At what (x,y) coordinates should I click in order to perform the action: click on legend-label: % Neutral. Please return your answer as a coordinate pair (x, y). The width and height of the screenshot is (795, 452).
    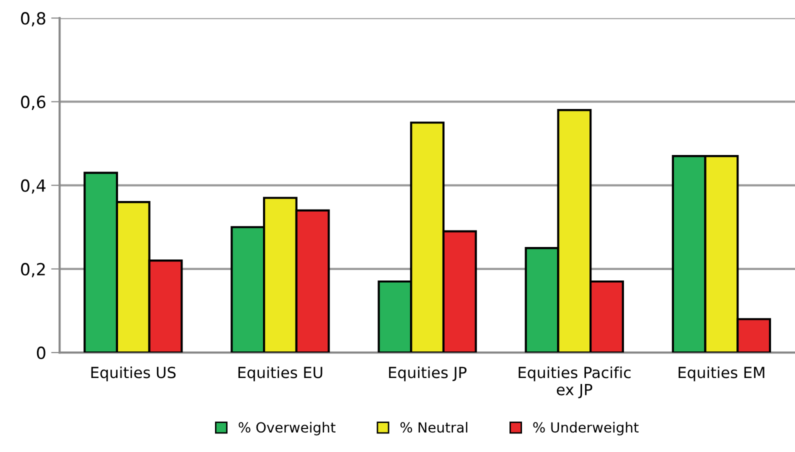
    Looking at the image, I should click on (434, 427).